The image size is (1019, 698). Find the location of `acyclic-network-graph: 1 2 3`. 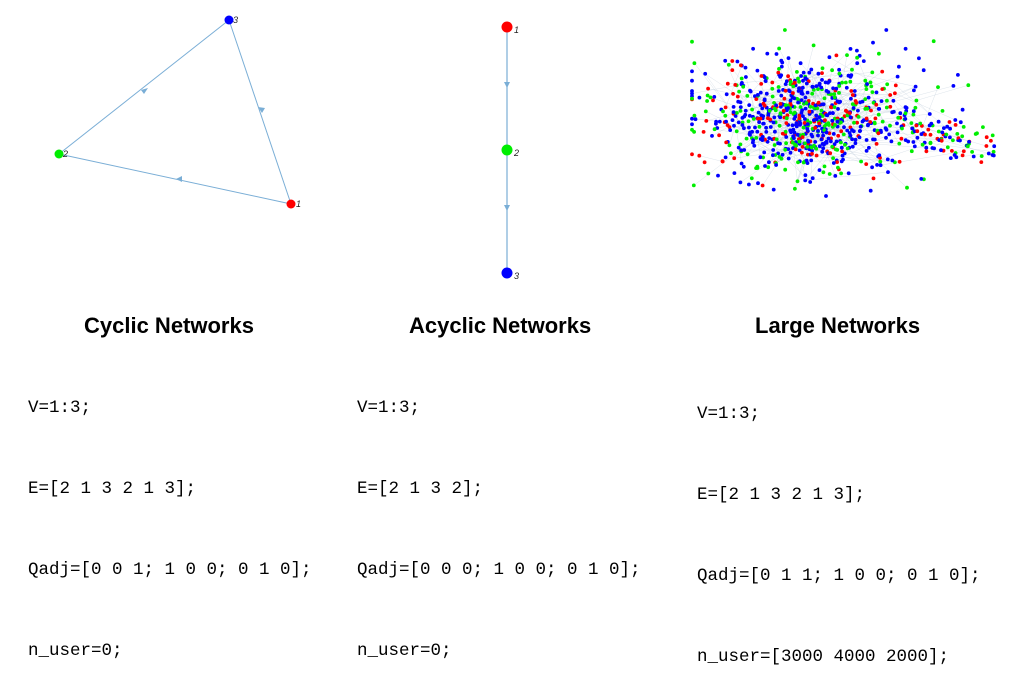

acyclic-network-graph: 1 2 3 is located at coordinates (511, 152).